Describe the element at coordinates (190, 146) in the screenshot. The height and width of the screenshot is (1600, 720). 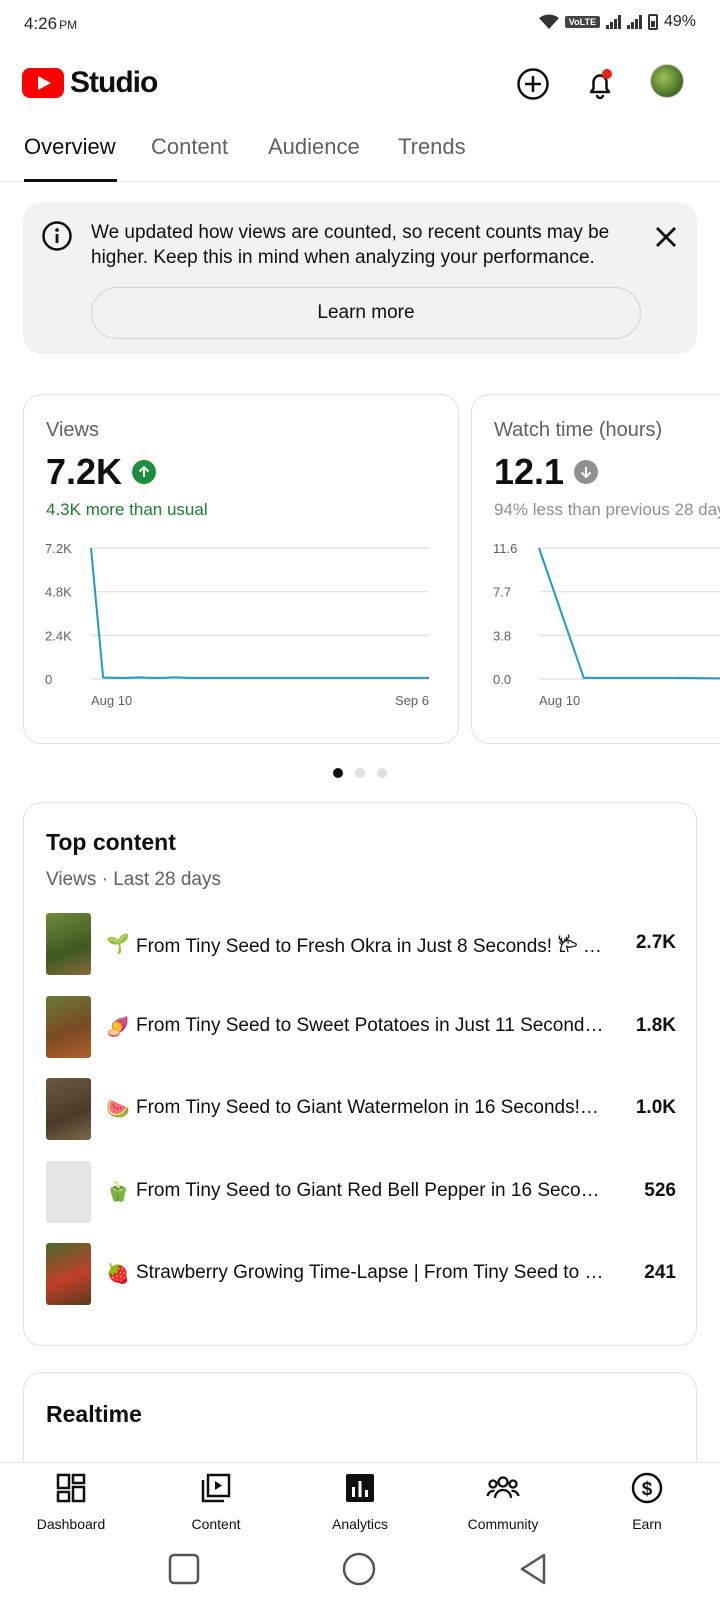
I see `tab-content: Content` at that location.